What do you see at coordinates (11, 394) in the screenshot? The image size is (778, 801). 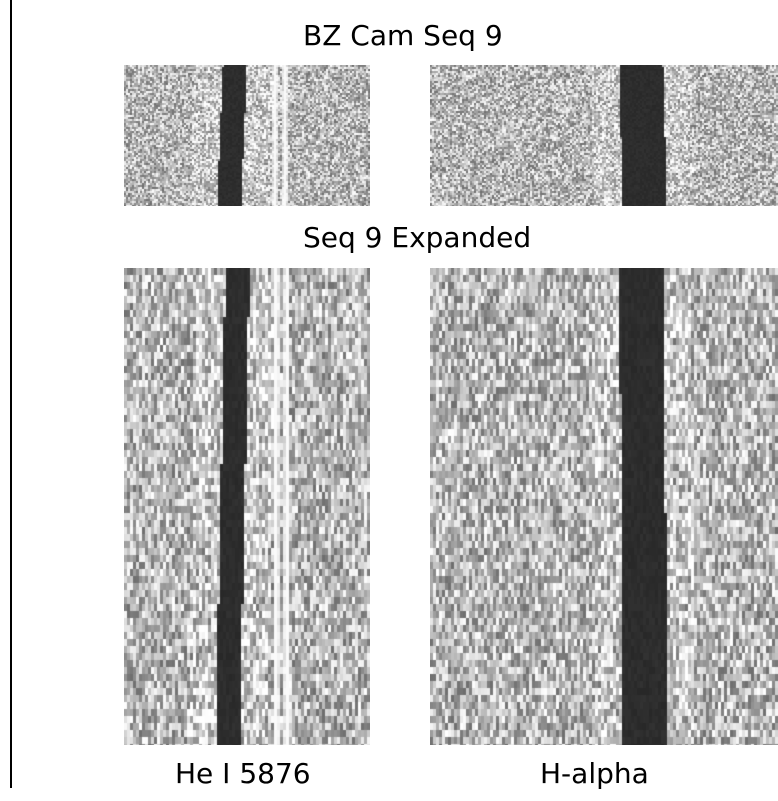 I see `left-border-line` at bounding box center [11, 394].